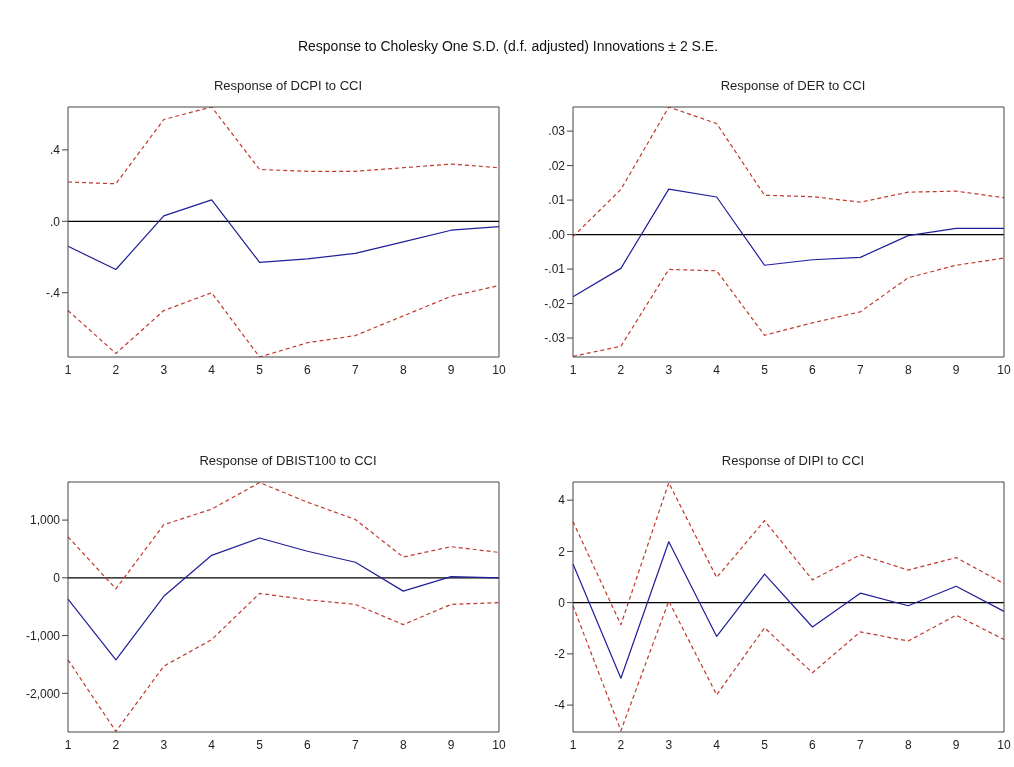 The image size is (1014, 767). I want to click on y-tick-label: 4, so click(562, 500).